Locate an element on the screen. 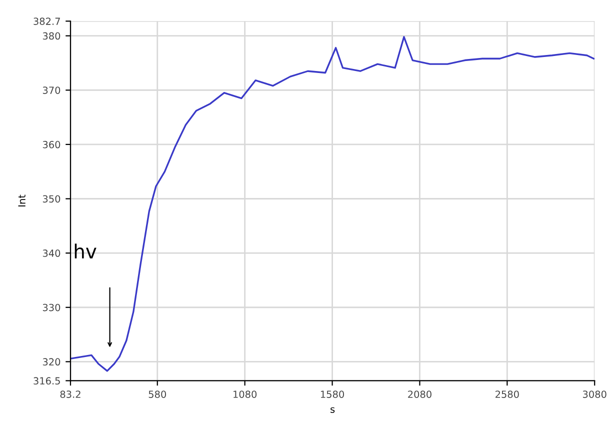  x-tick-label: 2080 is located at coordinates (420, 394).